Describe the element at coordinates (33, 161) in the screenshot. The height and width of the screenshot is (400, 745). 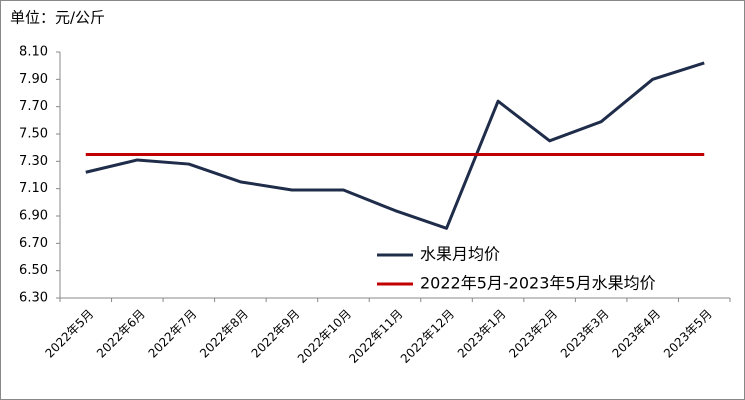
I see `y-tick-label: 7.30` at that location.